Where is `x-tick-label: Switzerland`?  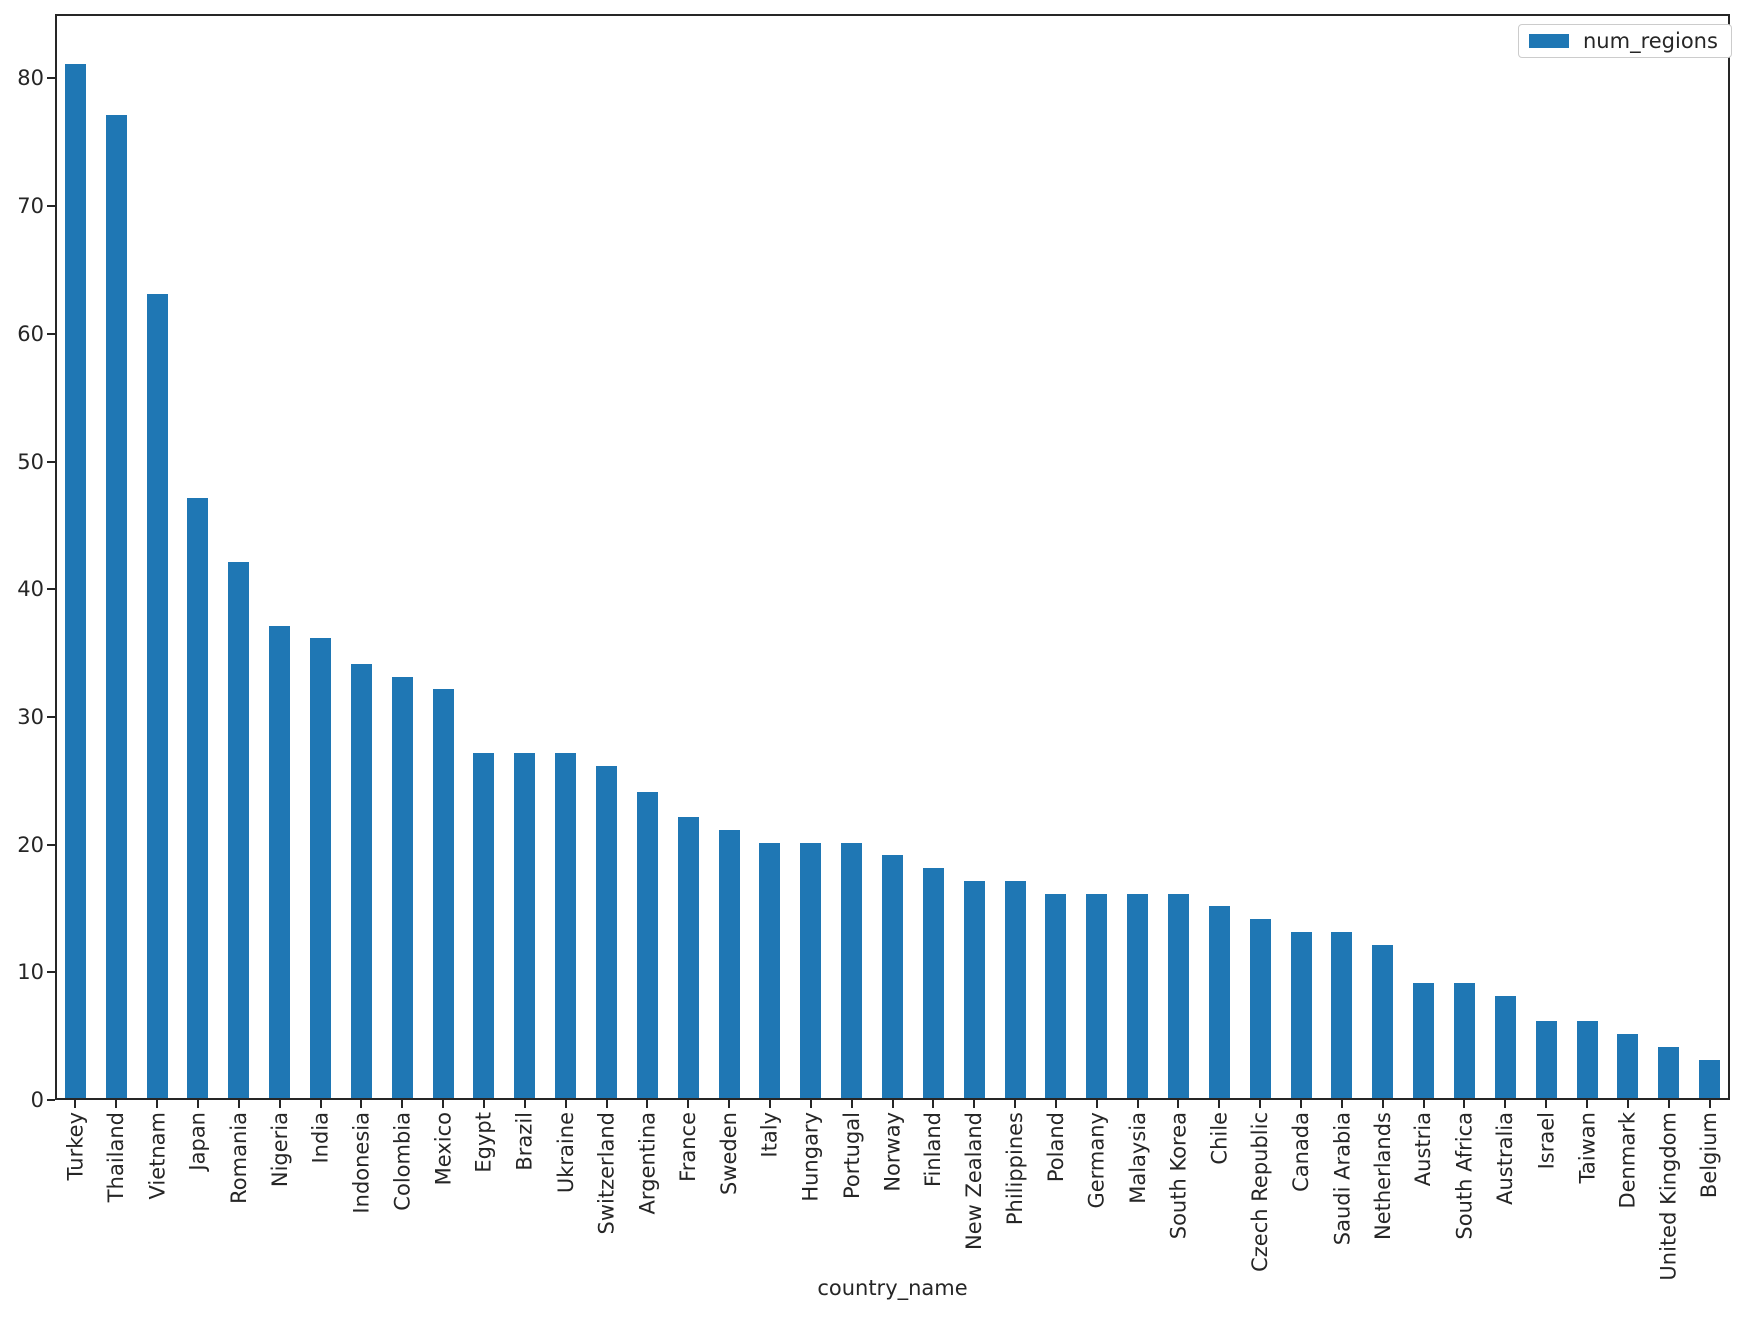 x-tick-label: Switzerland is located at coordinates (606, 1173).